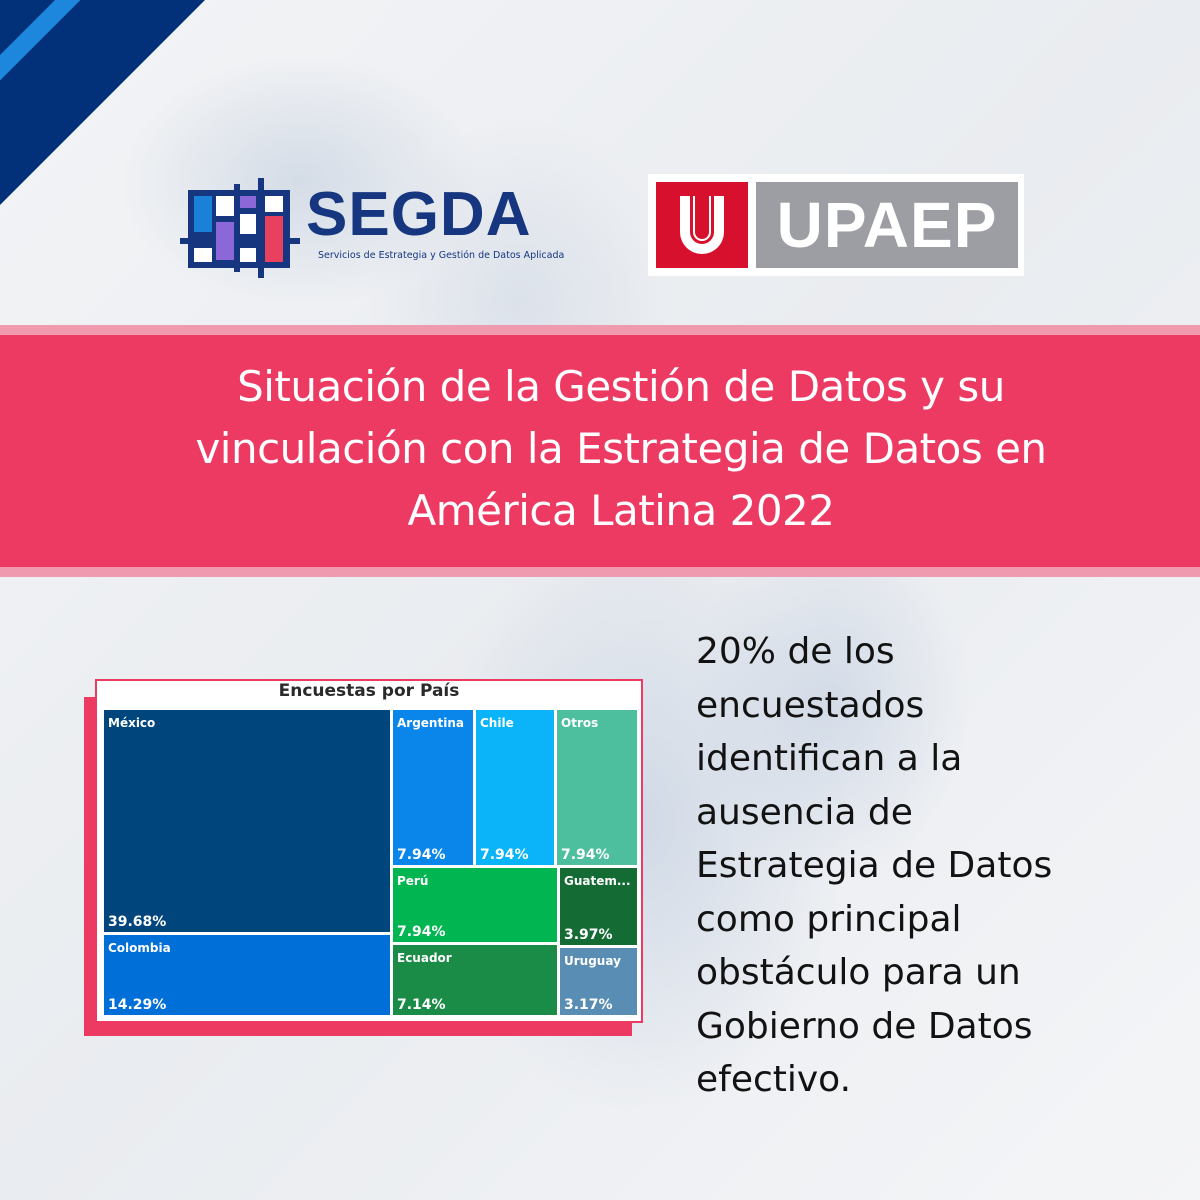 The height and width of the screenshot is (1200, 1200). I want to click on title-line-1: Situación de la Gestión de Datos y su, so click(621, 386).